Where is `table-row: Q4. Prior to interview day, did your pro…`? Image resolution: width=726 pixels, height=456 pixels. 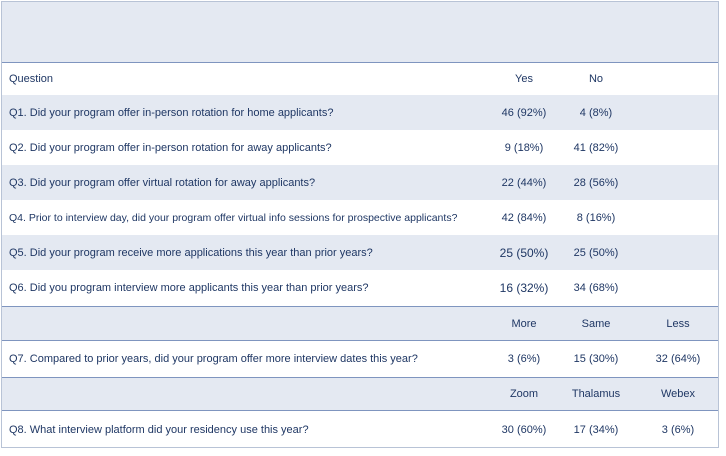
table-row: Q4. Prior to interview day, did your pro… is located at coordinates (360, 217).